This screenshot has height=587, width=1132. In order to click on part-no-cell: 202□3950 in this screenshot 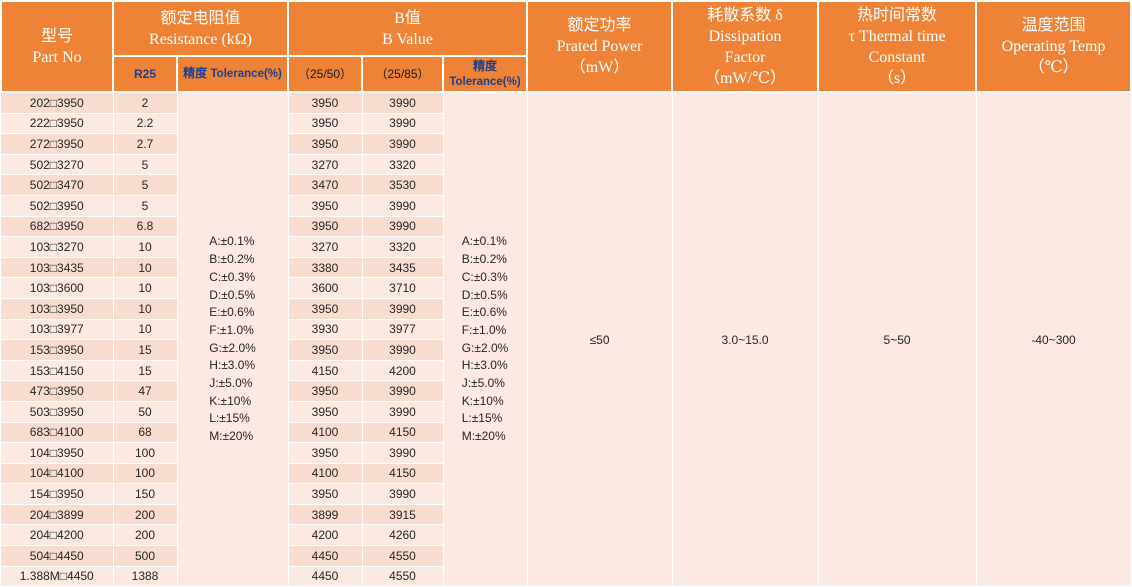, I will do `click(57, 103)`.